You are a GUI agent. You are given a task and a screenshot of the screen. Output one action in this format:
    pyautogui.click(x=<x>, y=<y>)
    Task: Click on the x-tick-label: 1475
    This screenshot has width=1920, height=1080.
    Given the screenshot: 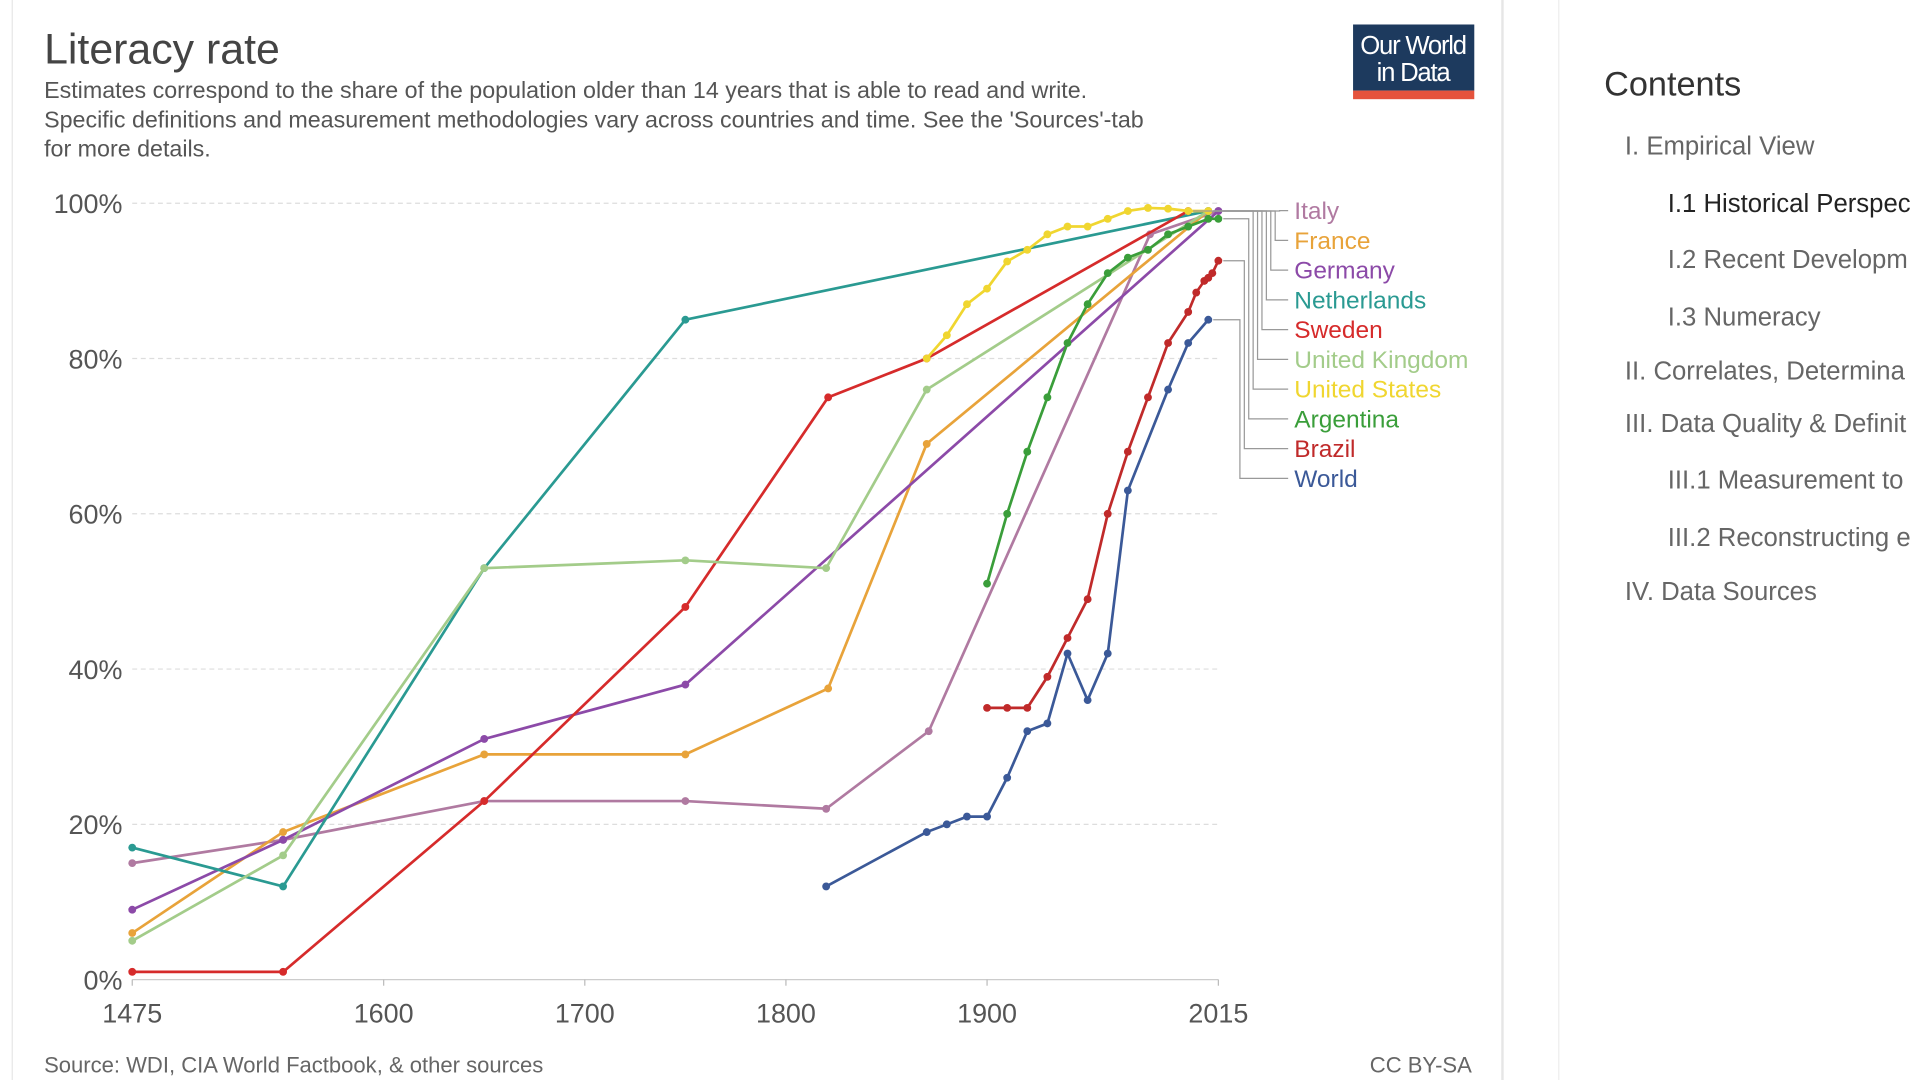 What is the action you would take?
    pyautogui.click(x=132, y=1013)
    